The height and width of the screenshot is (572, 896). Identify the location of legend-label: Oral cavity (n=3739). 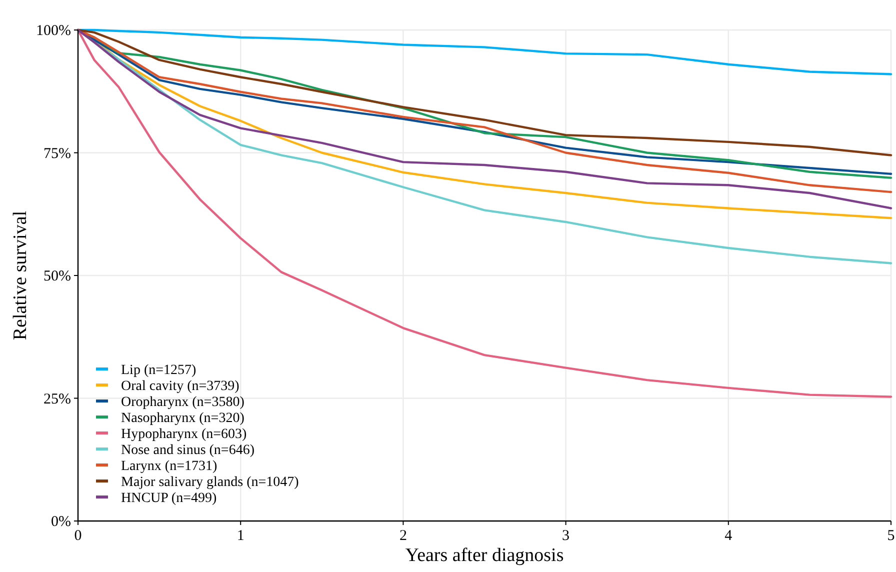
(180, 386).